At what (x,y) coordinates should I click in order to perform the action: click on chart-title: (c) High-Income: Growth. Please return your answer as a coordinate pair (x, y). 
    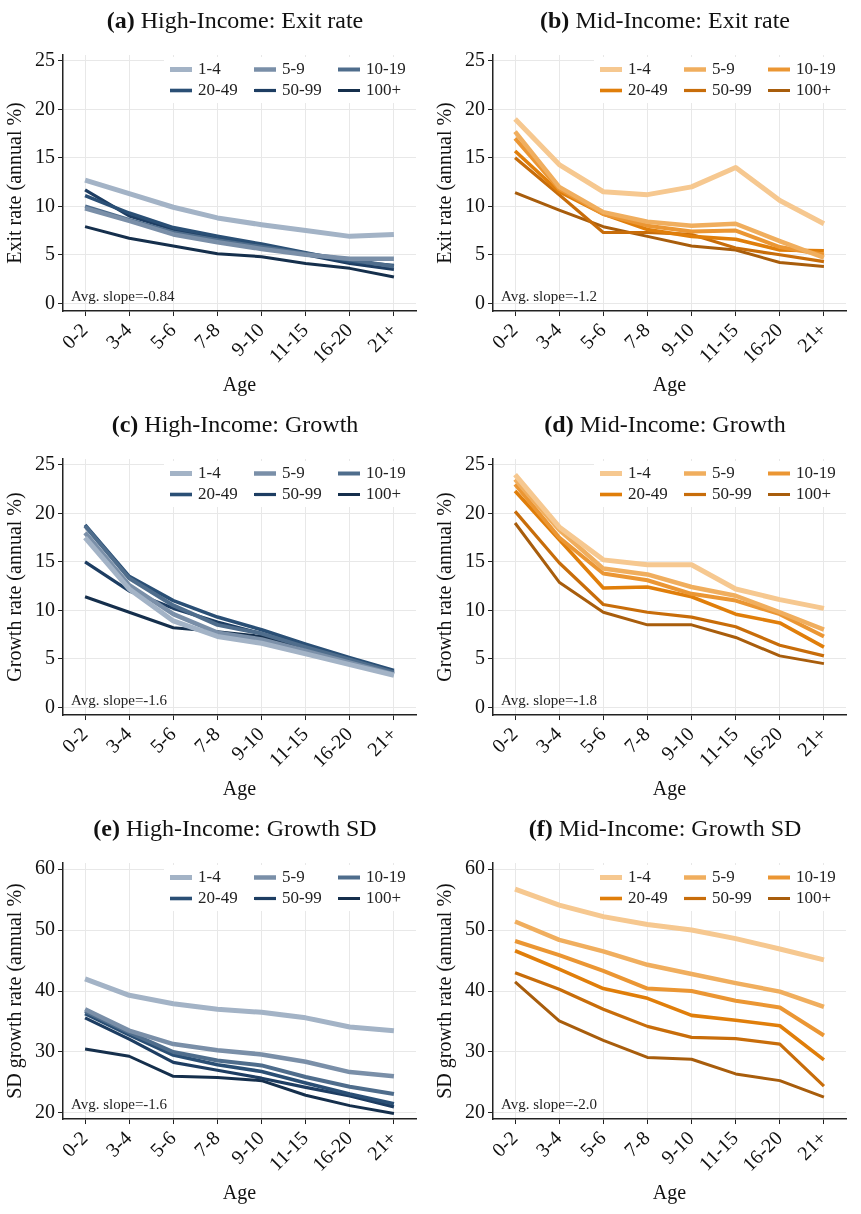
    Looking at the image, I should click on (235, 424).